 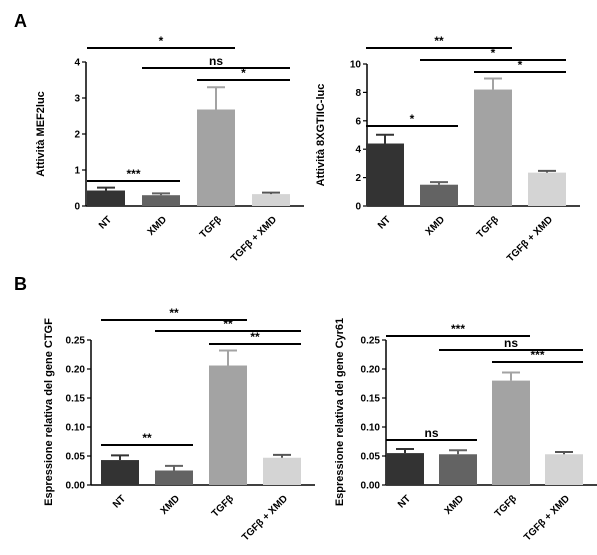 What do you see at coordinates (358, 93) in the screenshot?
I see `y-tick-label: 8` at bounding box center [358, 93].